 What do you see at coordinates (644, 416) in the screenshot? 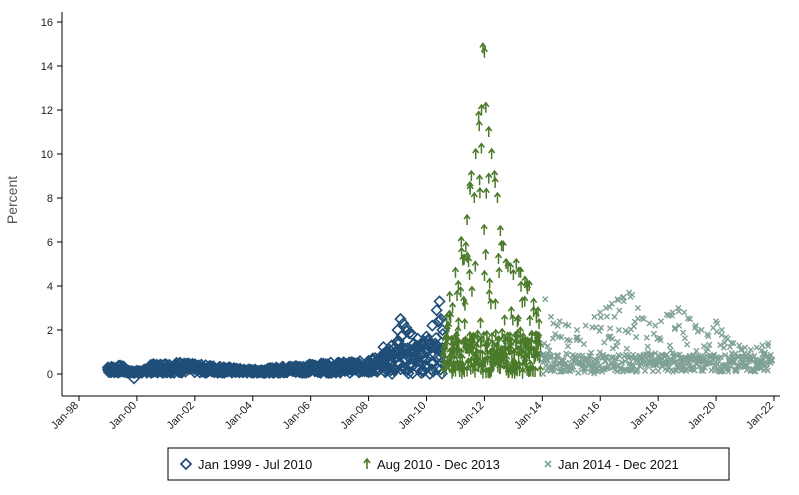
I see `x-tick-label: Jan-18` at bounding box center [644, 416].